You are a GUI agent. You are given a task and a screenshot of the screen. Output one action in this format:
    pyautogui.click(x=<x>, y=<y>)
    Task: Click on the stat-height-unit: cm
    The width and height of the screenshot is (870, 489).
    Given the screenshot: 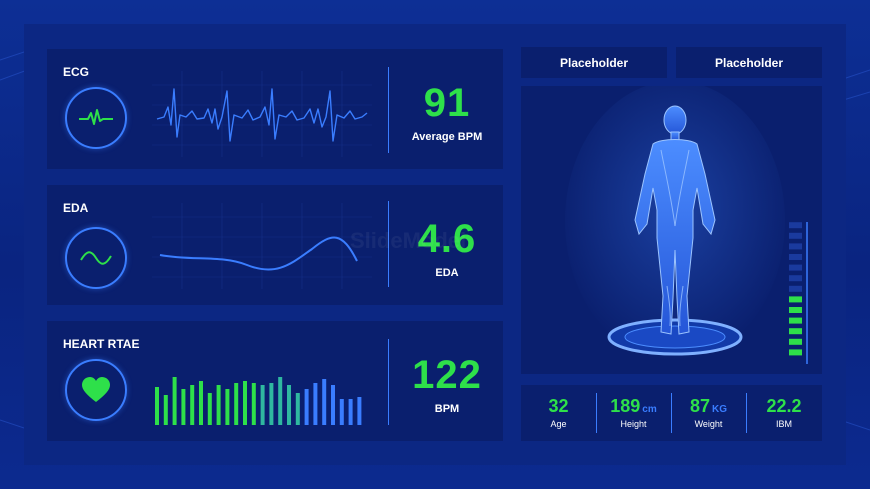 What is the action you would take?
    pyautogui.click(x=649, y=409)
    